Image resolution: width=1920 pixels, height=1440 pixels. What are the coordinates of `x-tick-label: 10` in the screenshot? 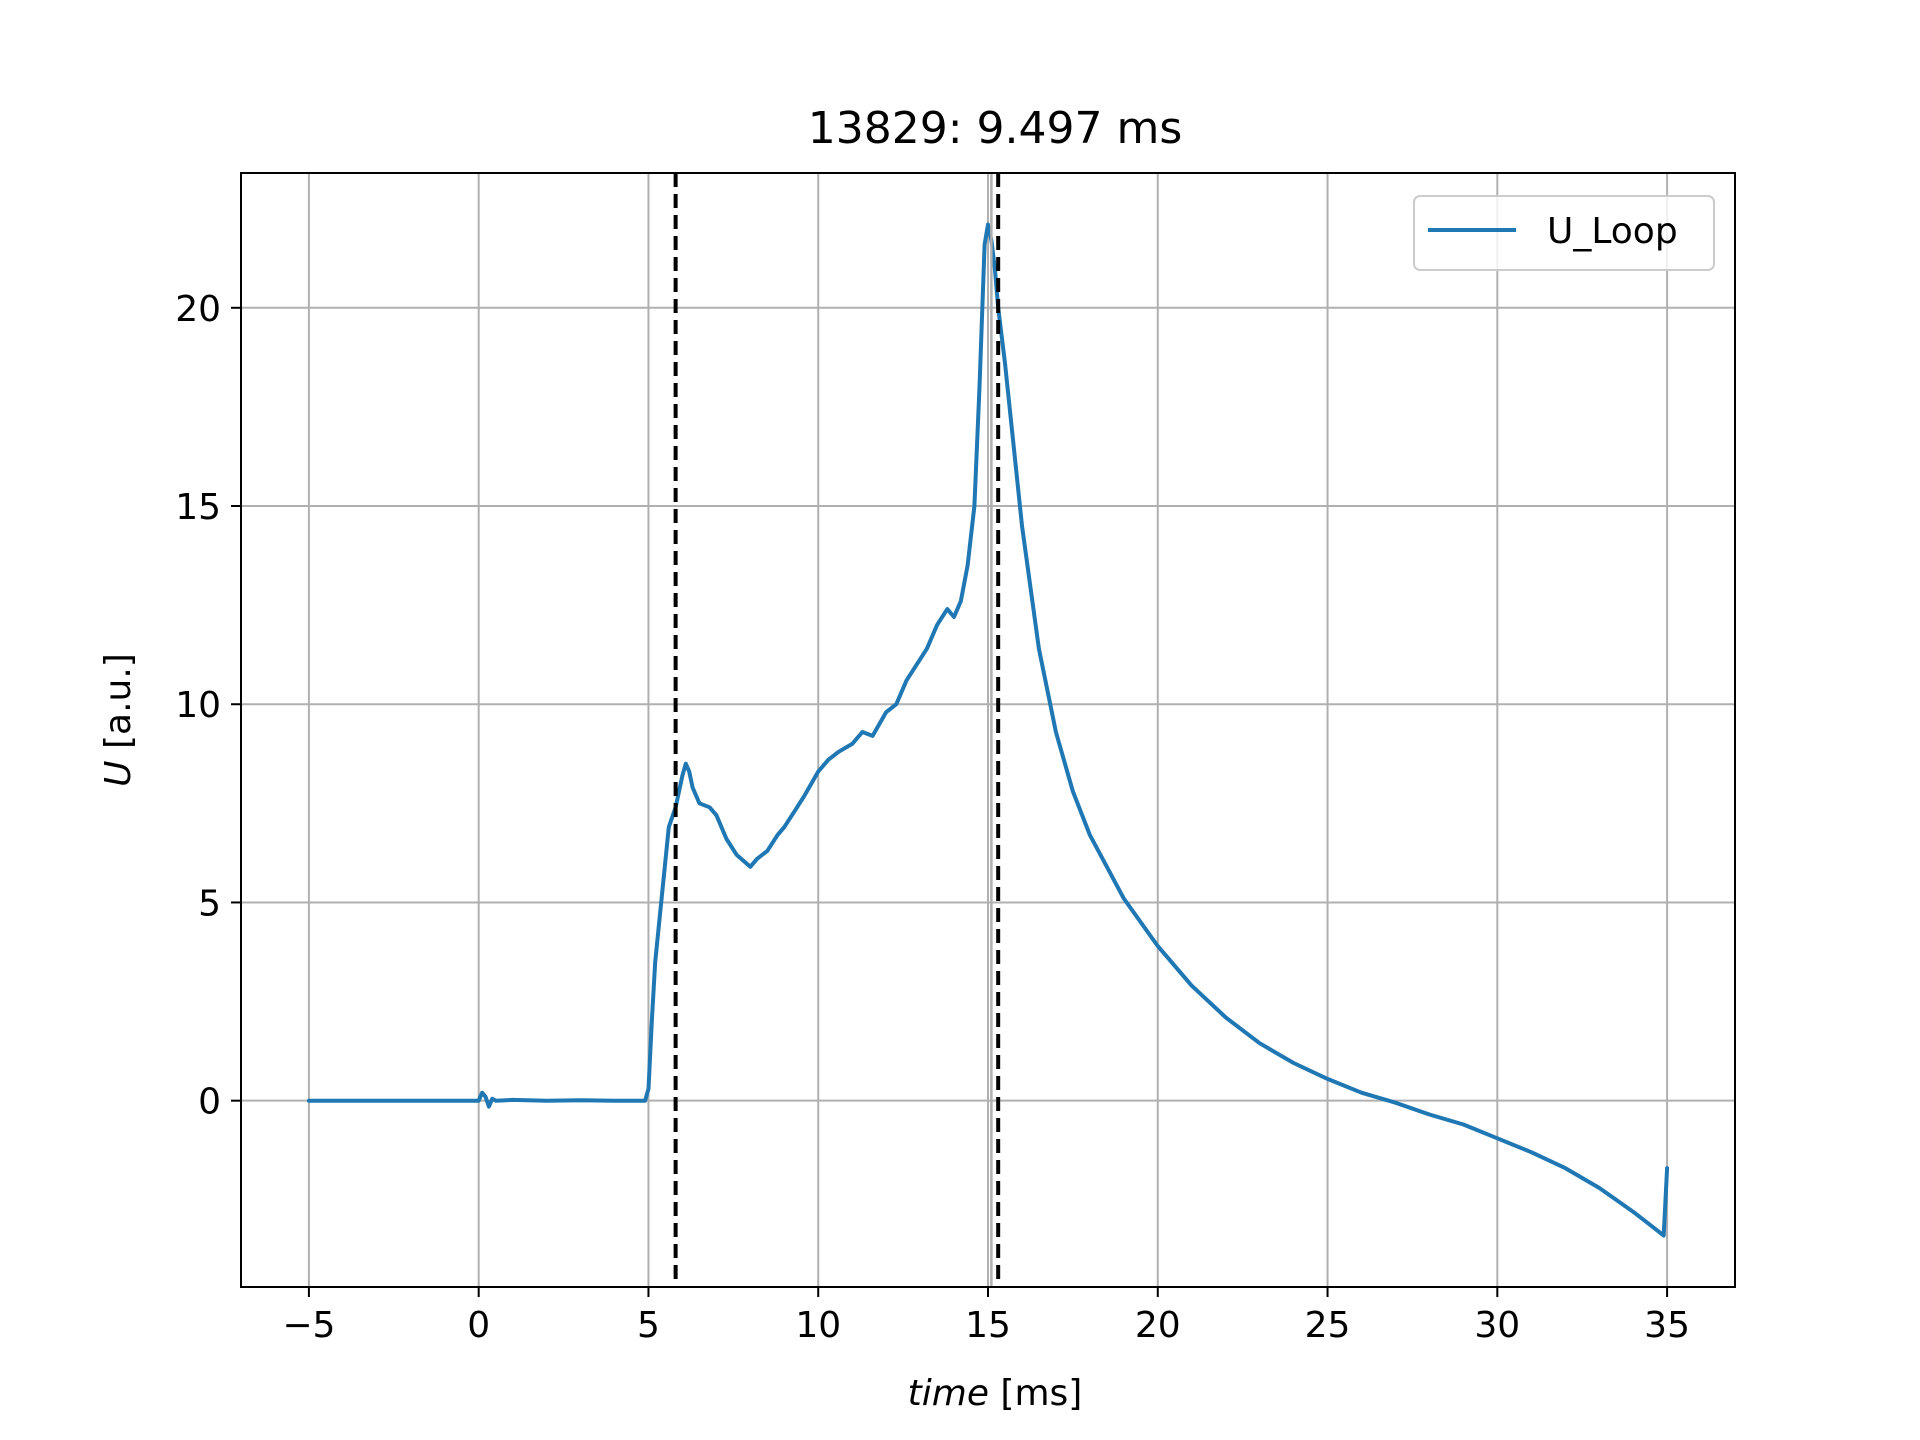 It's located at (818, 1325).